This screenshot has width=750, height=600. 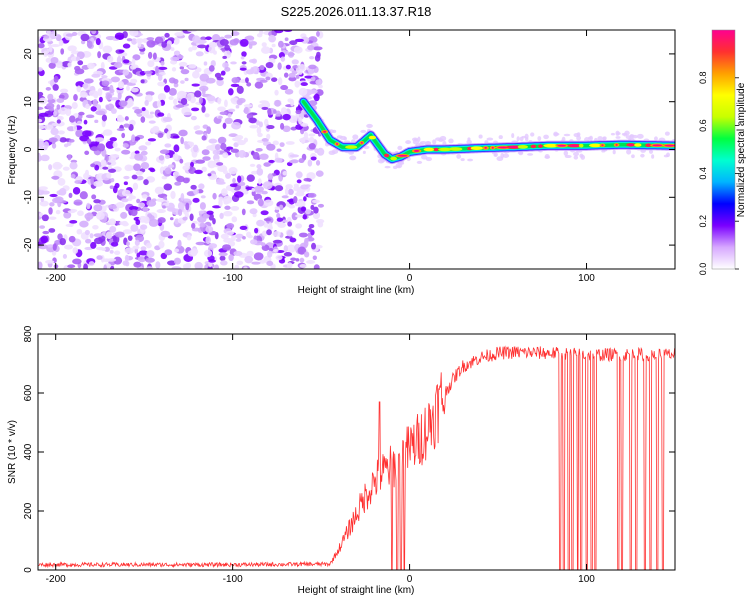 I want to click on colorbar-tick-label: 0.6, so click(x=703, y=125).